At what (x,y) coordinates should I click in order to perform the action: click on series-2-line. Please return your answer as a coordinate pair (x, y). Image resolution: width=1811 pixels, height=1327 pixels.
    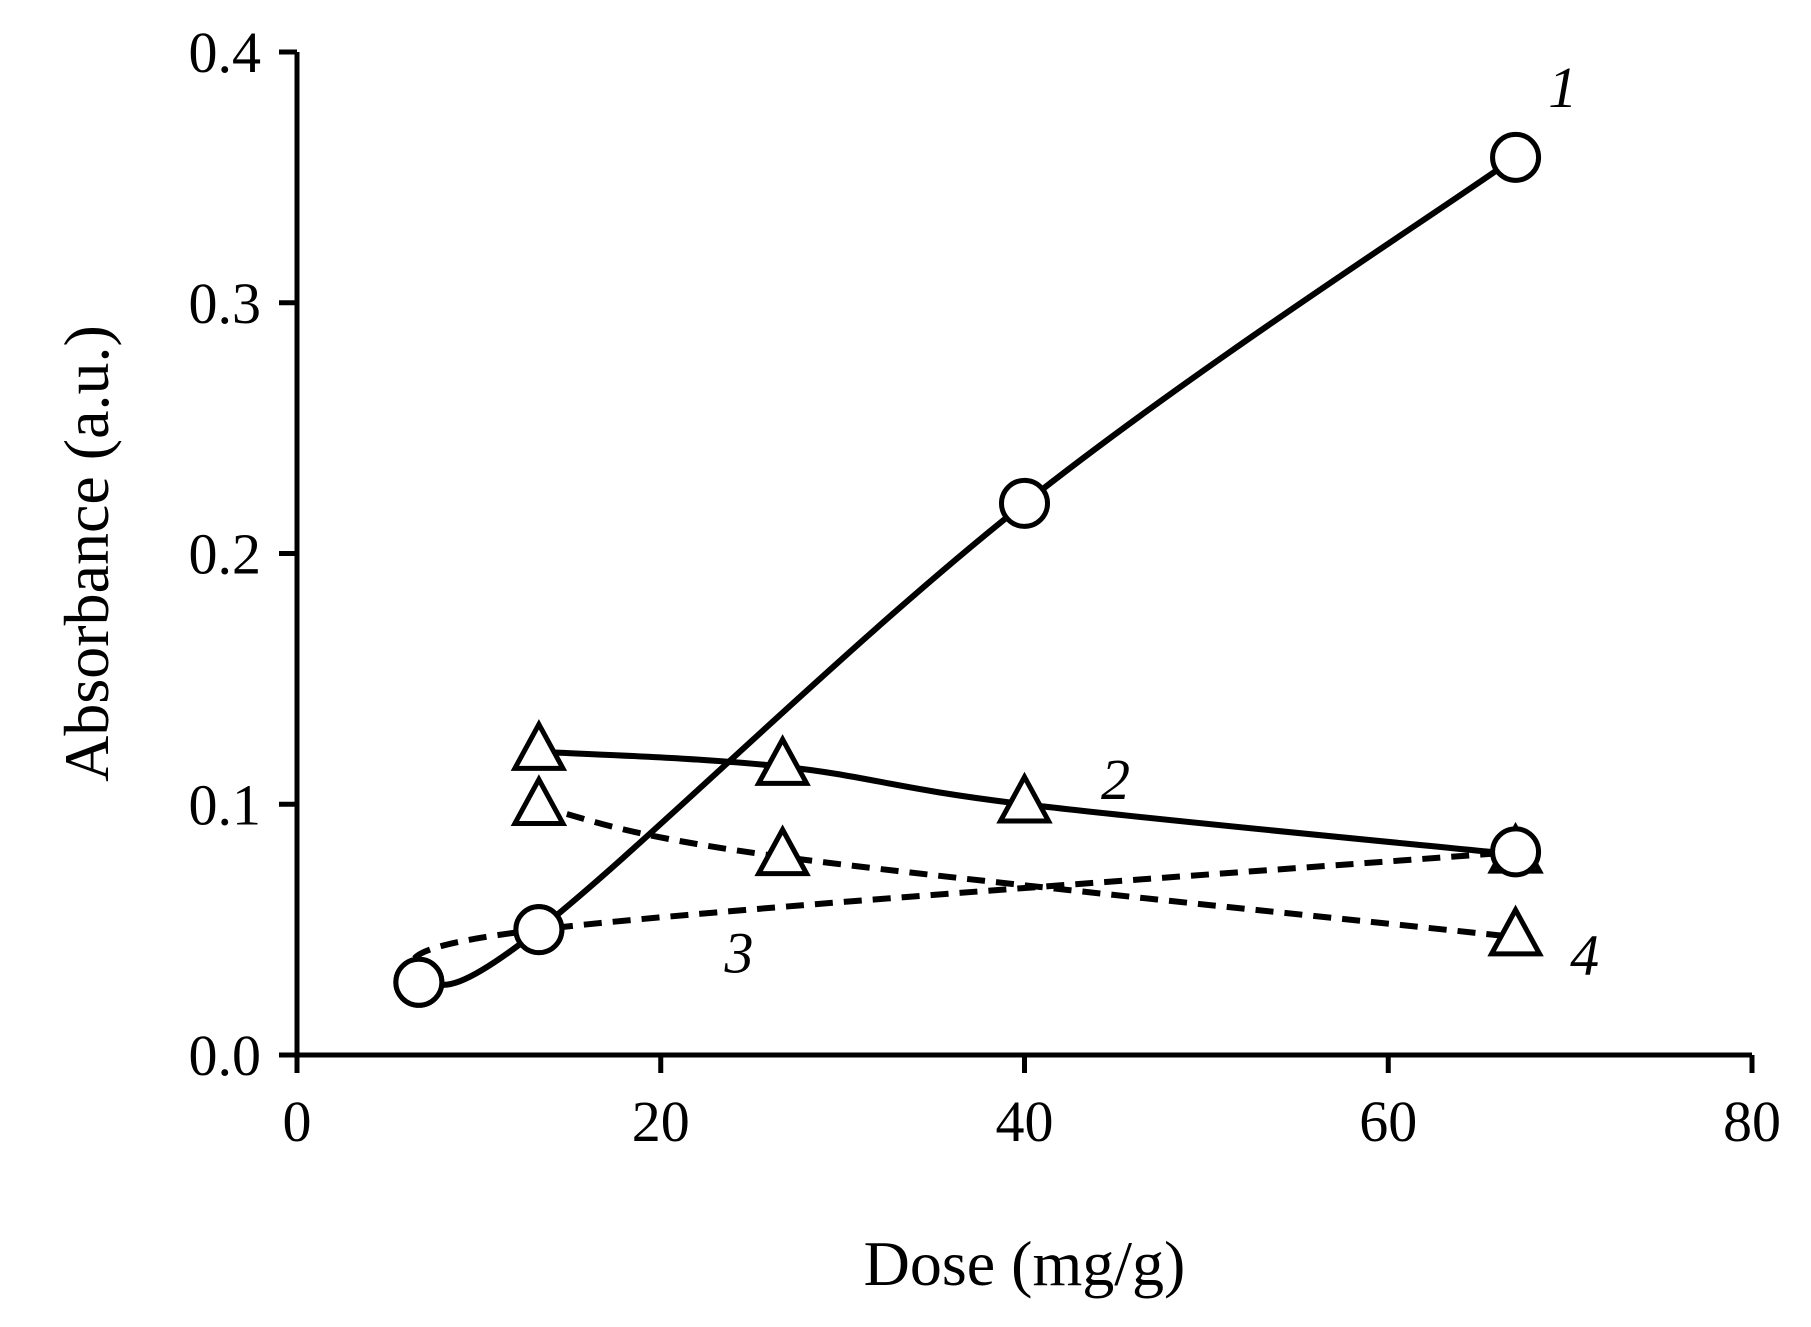
    Looking at the image, I should click on (1027, 803).